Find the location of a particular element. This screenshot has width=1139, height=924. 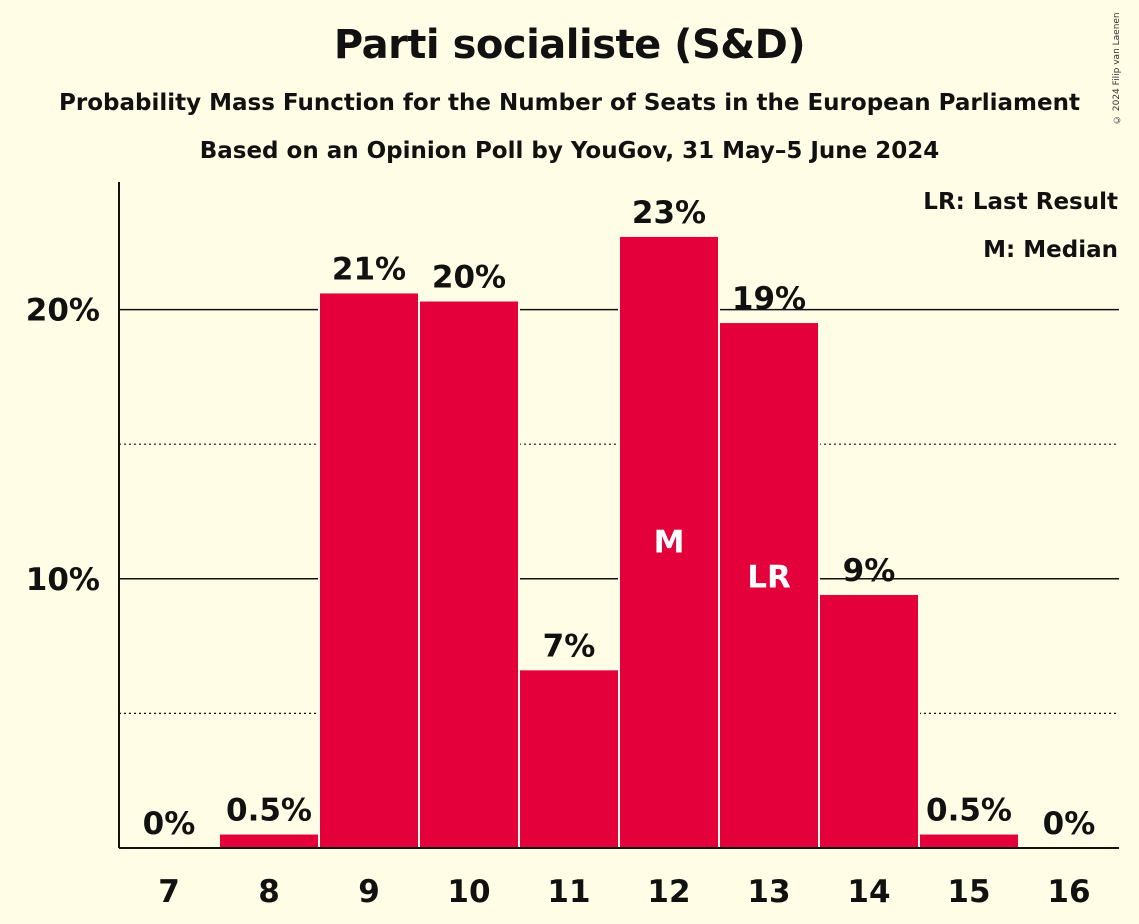

data-label-15: 0.5% is located at coordinates (969, 811).